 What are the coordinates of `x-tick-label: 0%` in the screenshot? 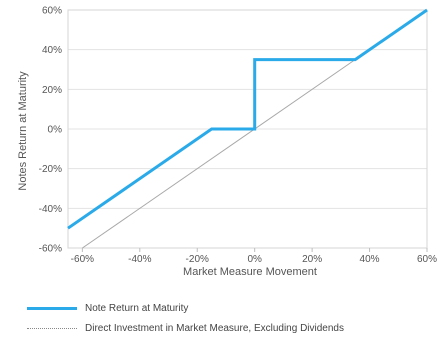 It's located at (254, 259).